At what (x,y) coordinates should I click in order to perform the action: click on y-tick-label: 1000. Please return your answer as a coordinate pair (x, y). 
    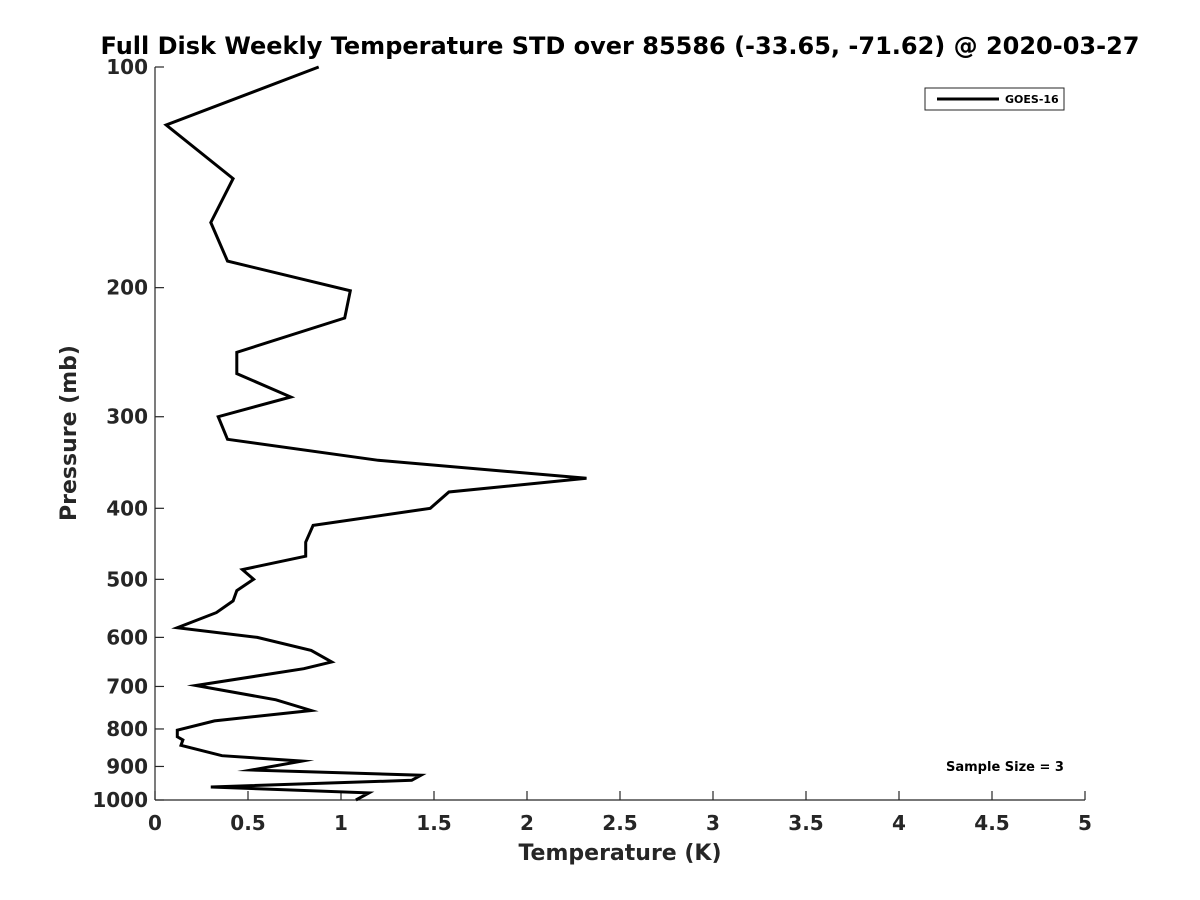
    Looking at the image, I should click on (120, 800).